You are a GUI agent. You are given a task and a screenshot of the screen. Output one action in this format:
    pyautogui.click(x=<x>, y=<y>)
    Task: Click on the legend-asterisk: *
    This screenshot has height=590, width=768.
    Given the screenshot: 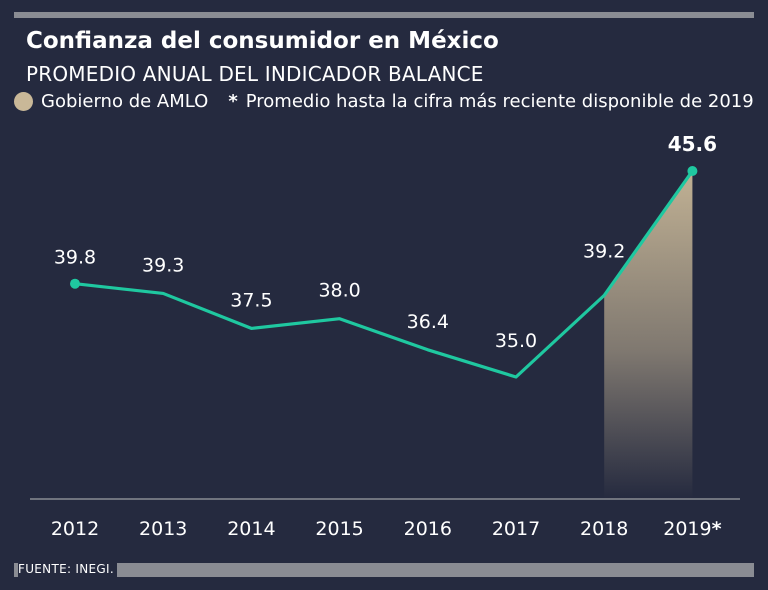 What is the action you would take?
    pyautogui.click(x=233, y=101)
    